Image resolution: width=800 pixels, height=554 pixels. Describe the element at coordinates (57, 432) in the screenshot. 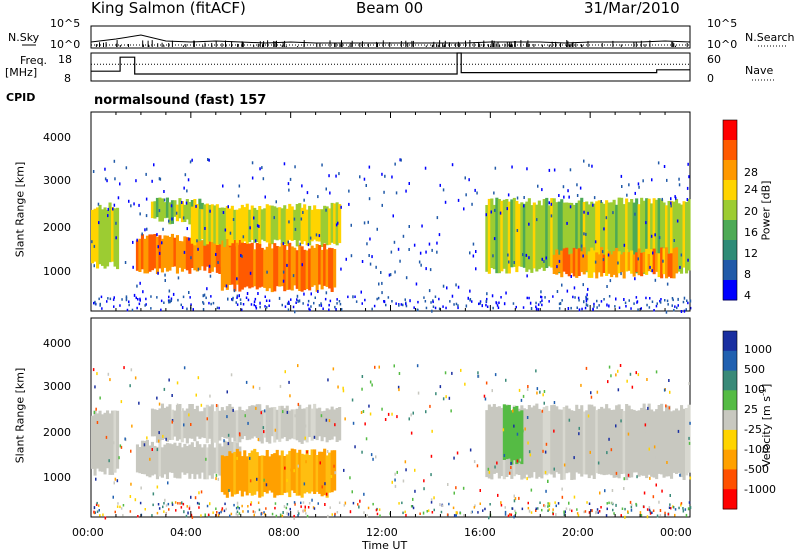

I see `velocity-ytick-2000: 2000` at that location.